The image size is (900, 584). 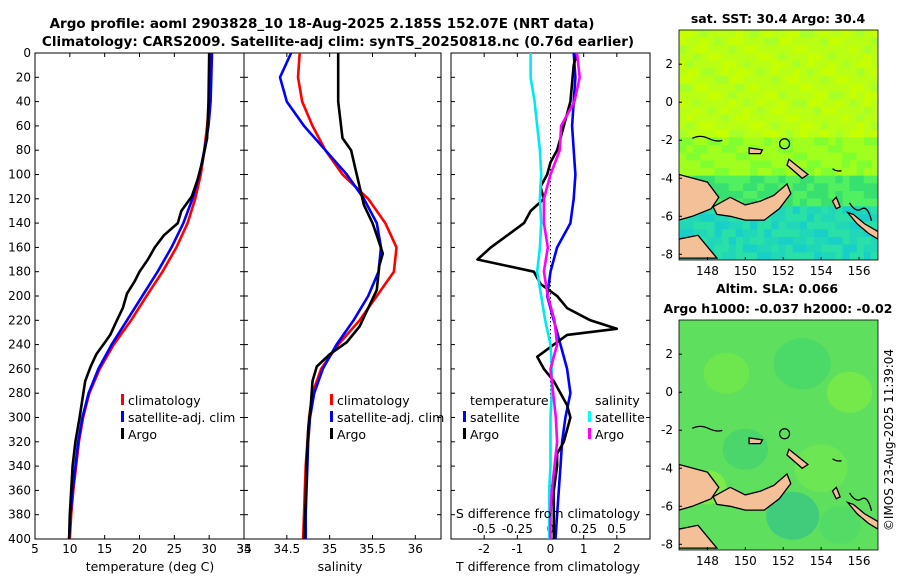 I want to click on map-sst-frame, so click(x=778, y=145).